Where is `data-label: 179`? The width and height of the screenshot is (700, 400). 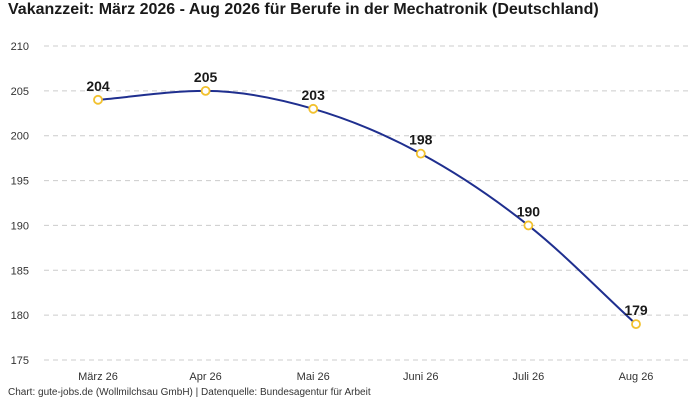
data-label: 179 is located at coordinates (636, 310).